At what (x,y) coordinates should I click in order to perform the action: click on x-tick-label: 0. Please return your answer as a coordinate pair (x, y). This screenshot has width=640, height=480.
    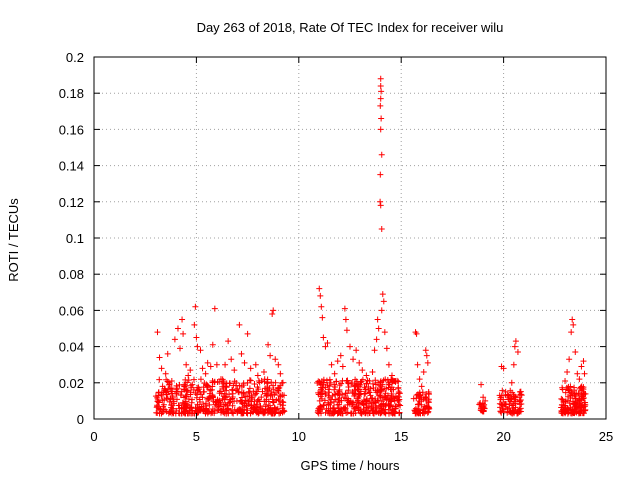
    Looking at the image, I should click on (93, 436).